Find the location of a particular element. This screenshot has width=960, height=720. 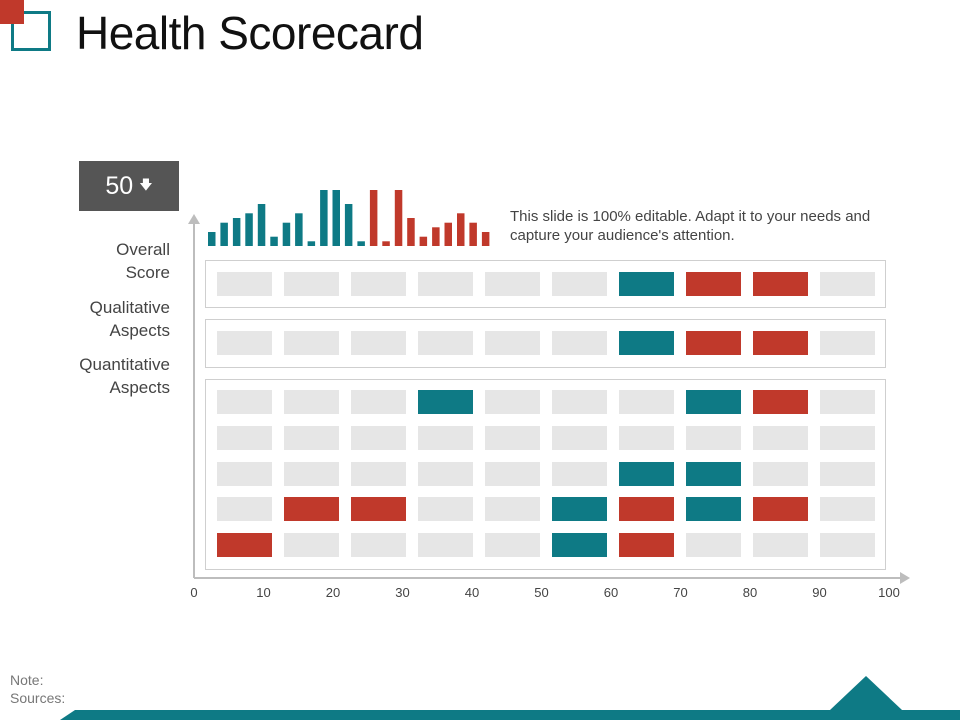

row-label-line: Qualitative is located at coordinates (129, 307).